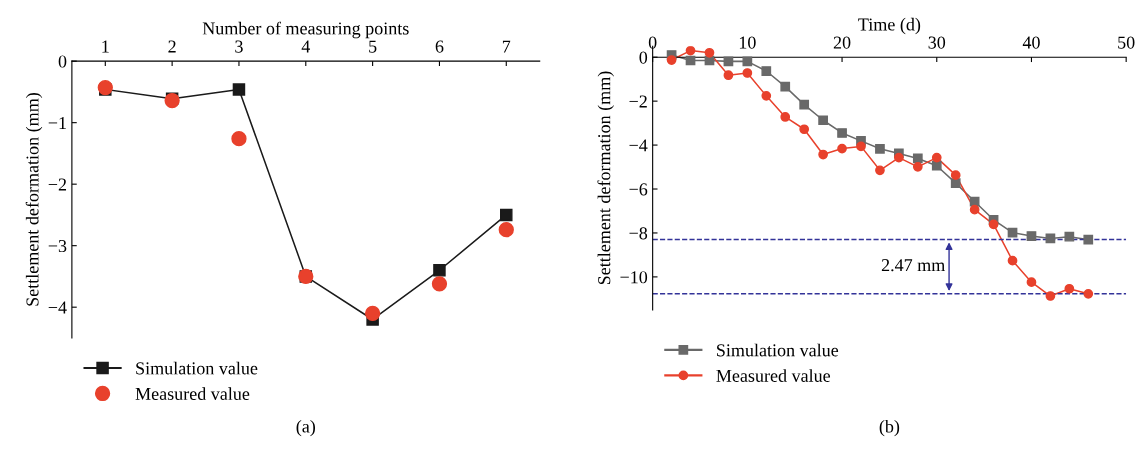 The height and width of the screenshot is (453, 1141). I want to click on annotation: 2.47 mm, so click(913, 265).